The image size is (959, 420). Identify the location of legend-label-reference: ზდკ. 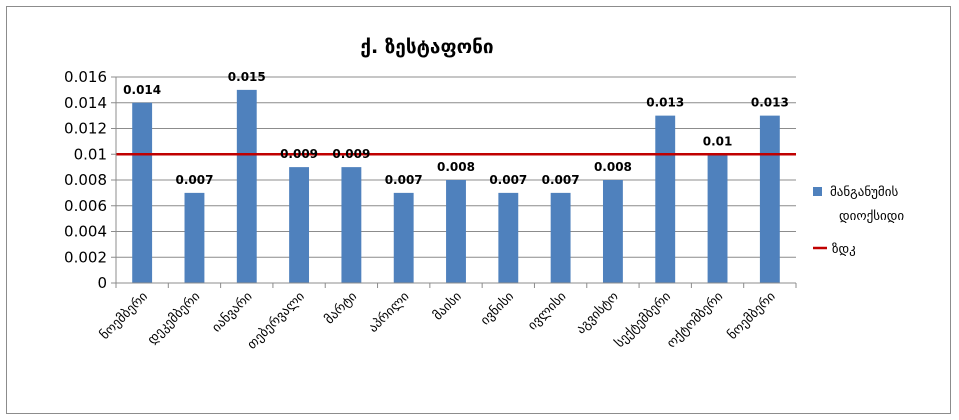
(844, 249).